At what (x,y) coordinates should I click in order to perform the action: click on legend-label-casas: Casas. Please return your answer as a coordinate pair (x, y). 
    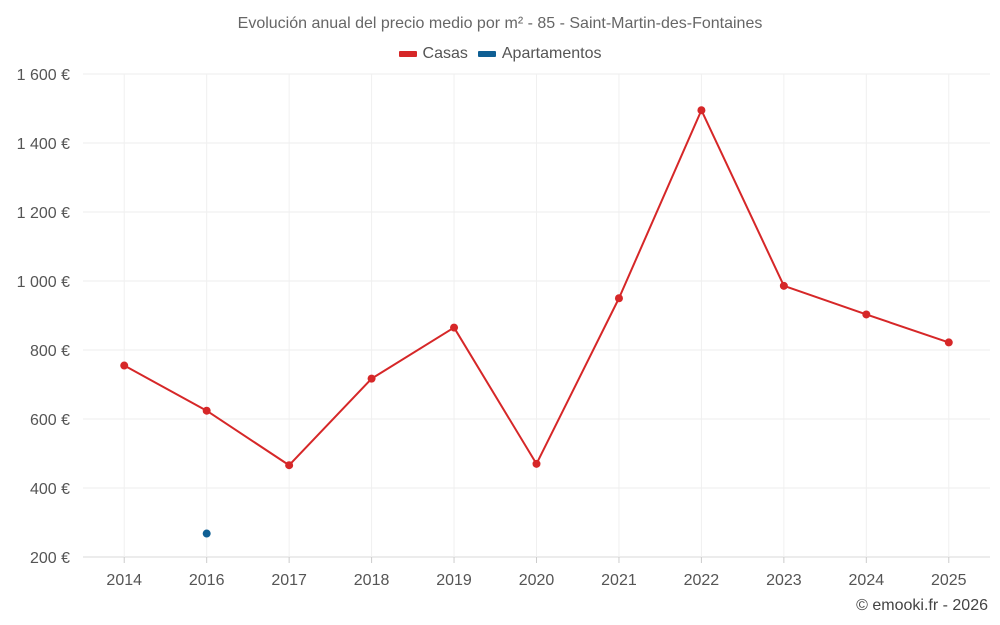
    Looking at the image, I should click on (445, 53).